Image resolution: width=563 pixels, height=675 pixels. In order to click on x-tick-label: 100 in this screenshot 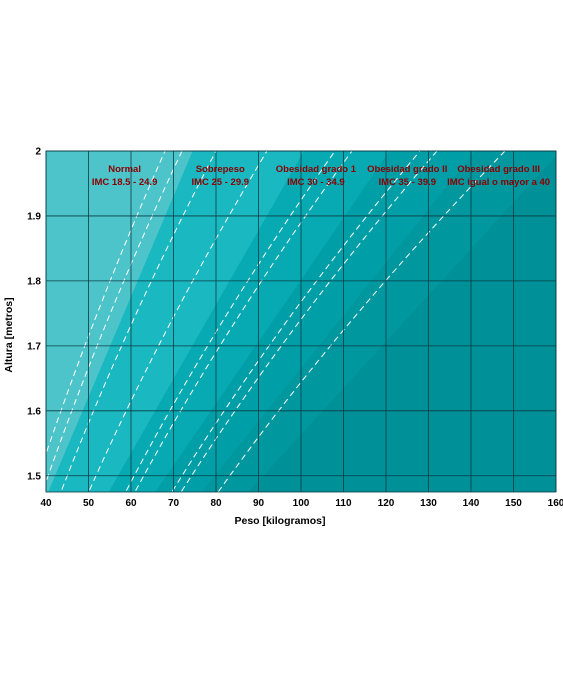, I will do `click(301, 503)`.